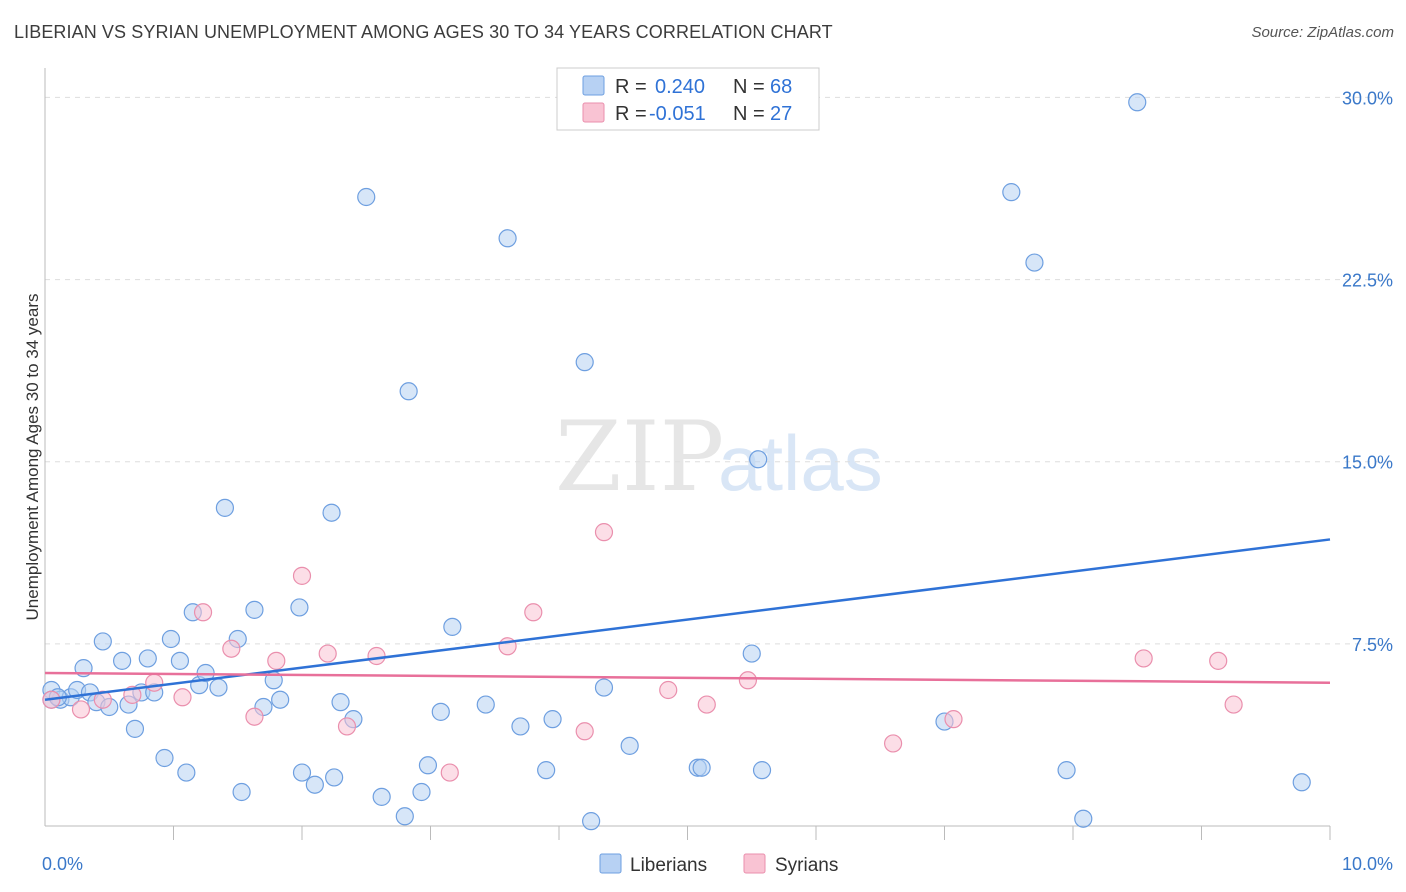 The width and height of the screenshot is (1406, 892). What do you see at coordinates (62, 864) in the screenshot?
I see `x-tick-label-0: 0.0%` at bounding box center [62, 864].